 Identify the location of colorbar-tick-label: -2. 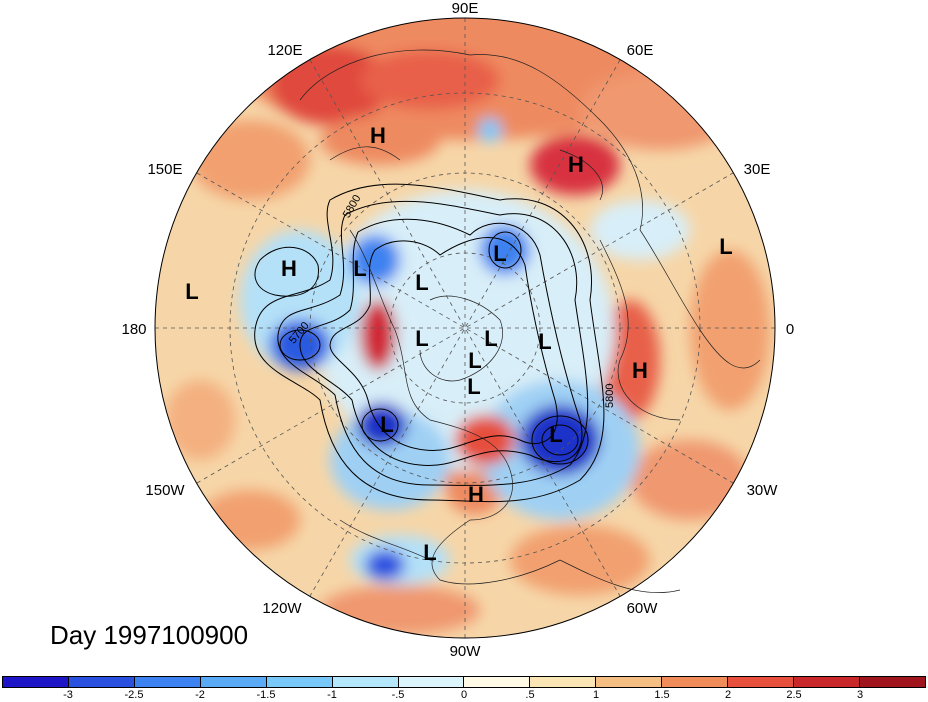
(200, 695).